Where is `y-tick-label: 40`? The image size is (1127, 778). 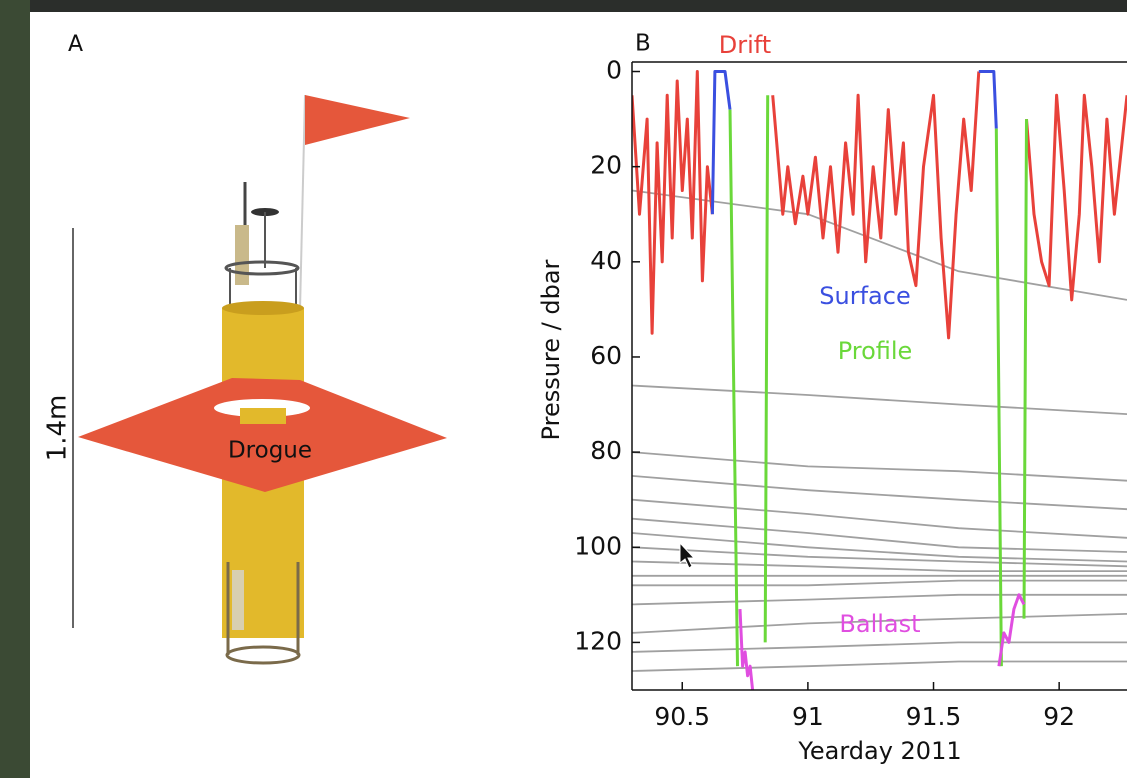
y-tick-label: 40 is located at coordinates (606, 260).